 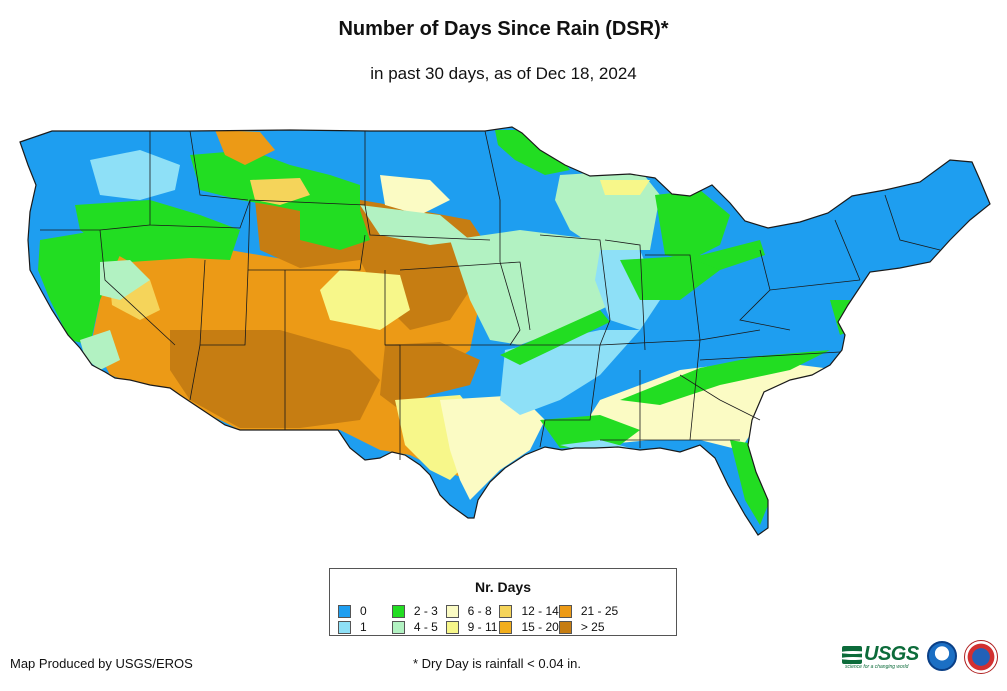 What do you see at coordinates (497, 663) in the screenshot?
I see `footnote-text: * Dry Day is rainfall < 0.04 in.` at bounding box center [497, 663].